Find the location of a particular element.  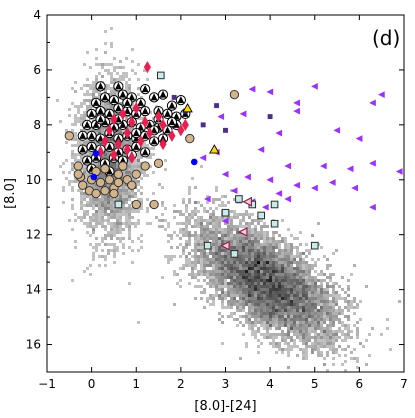

open-triangle-point is located at coordinates (247, 201).